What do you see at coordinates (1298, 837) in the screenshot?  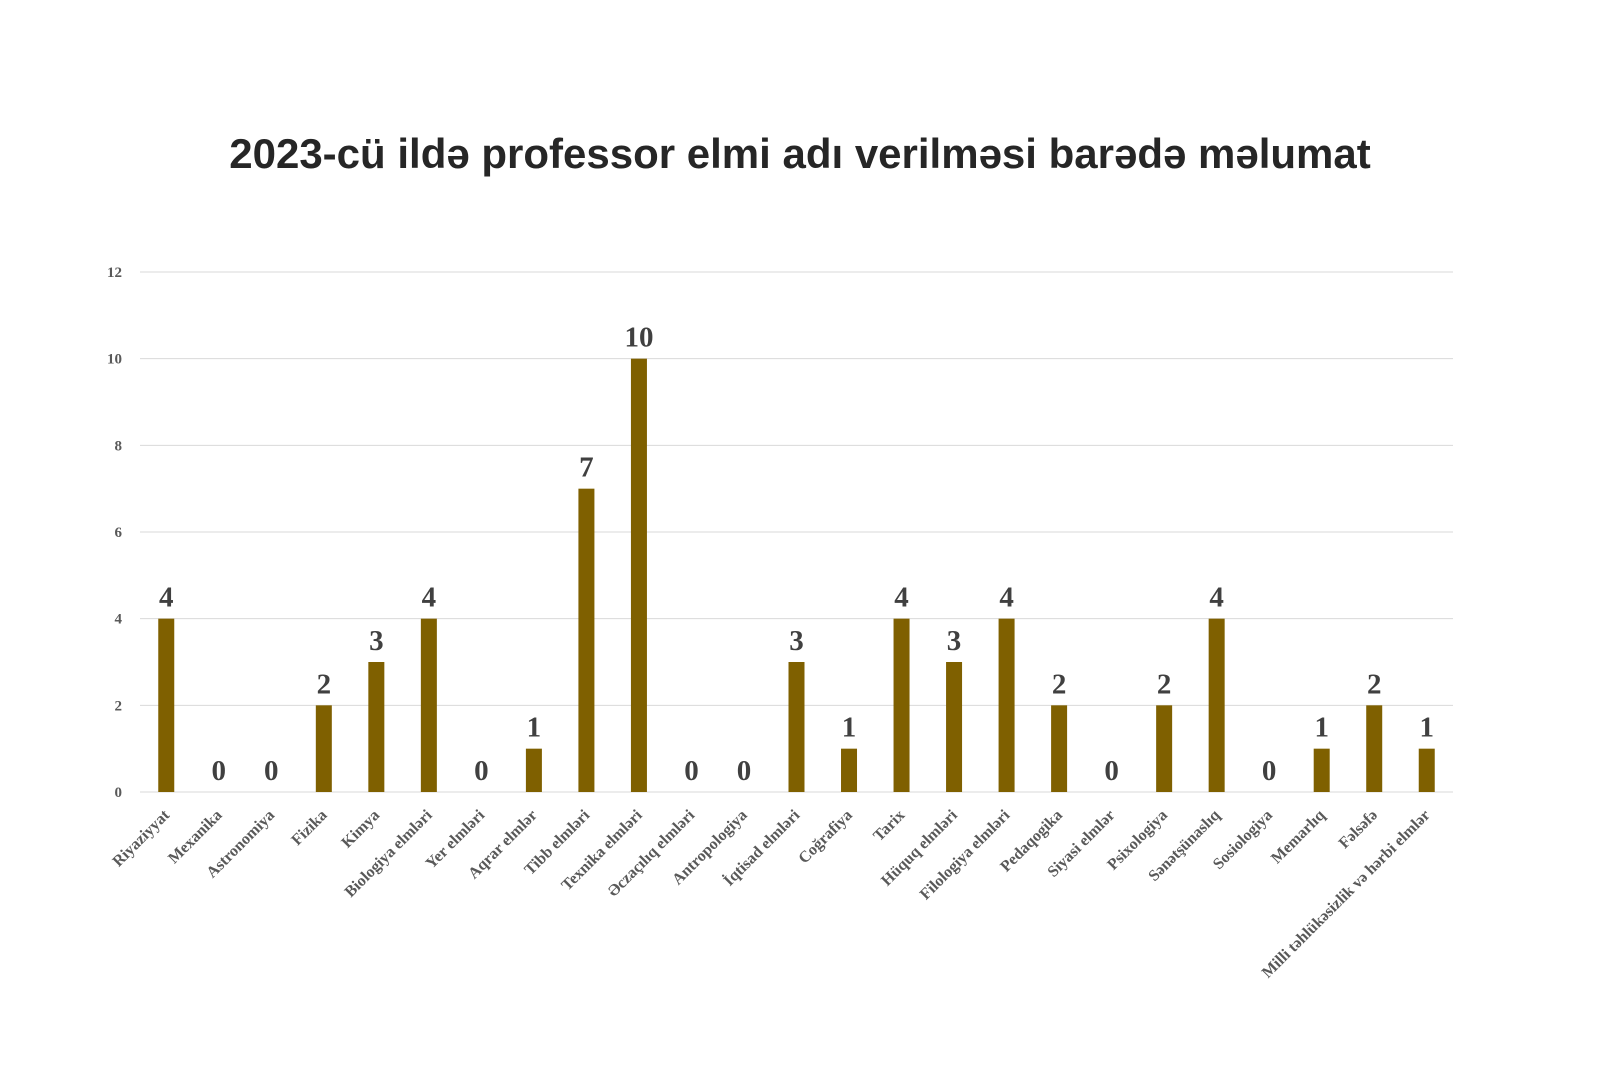 I see `x-tick-label: Memarlıq` at bounding box center [1298, 837].